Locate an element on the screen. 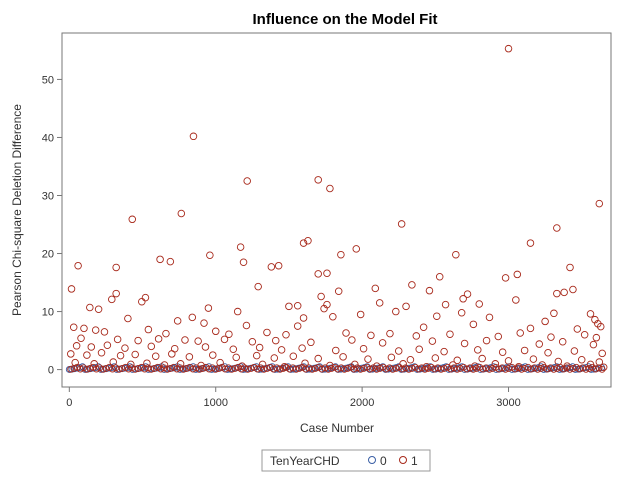 This screenshot has width=640, height=480. y-tick-label: 40 is located at coordinates (48, 138).